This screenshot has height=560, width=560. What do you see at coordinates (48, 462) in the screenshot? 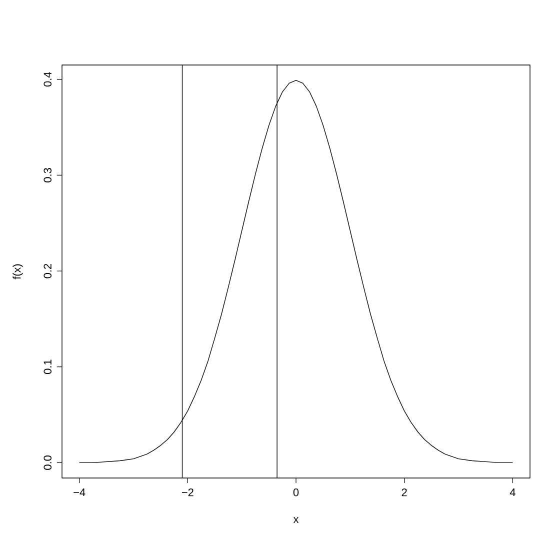
I see `y-tick-label: 0.0` at bounding box center [48, 462].